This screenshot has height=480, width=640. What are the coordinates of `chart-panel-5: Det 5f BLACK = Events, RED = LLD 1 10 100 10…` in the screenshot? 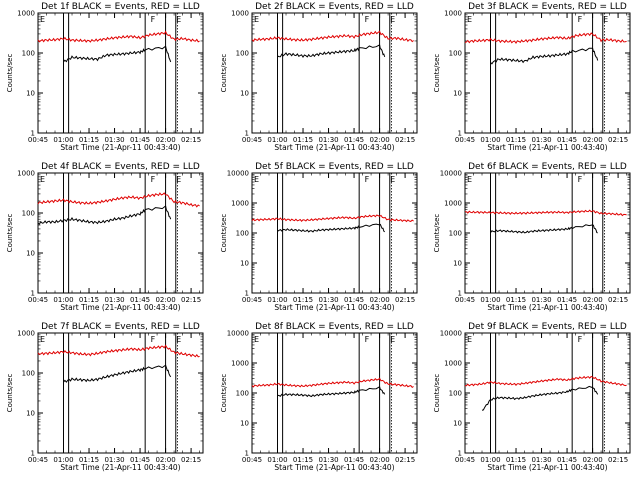 It's located at (319, 237).